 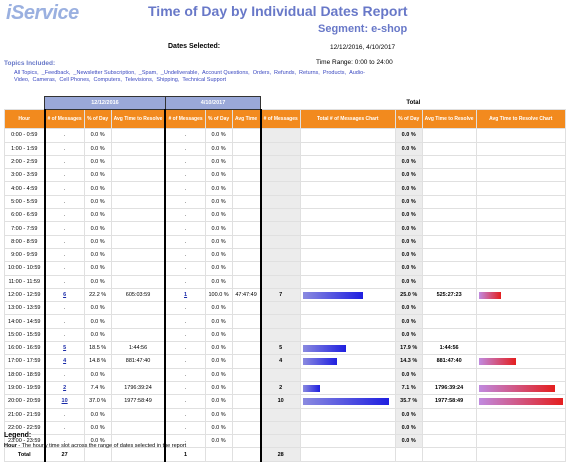 I want to click on d1-avg-cell: 1:44:56, so click(x=138, y=348).